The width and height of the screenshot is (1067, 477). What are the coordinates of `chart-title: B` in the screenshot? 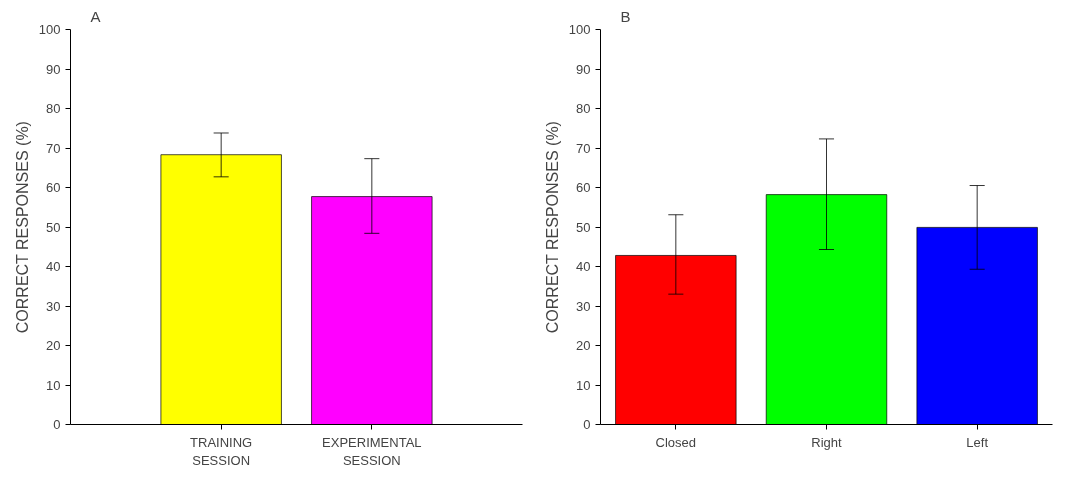 It's located at (625, 16).